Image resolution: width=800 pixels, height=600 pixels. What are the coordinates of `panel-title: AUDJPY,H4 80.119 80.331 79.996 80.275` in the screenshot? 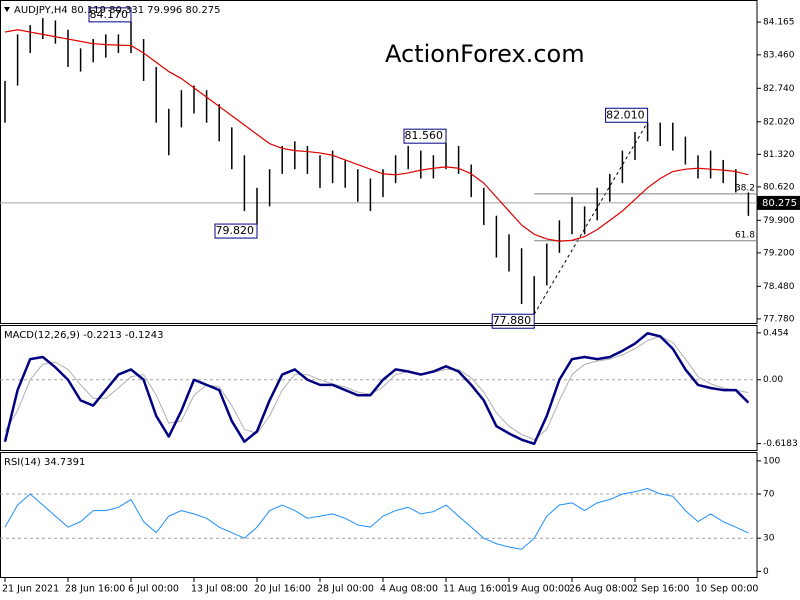 It's located at (117, 10).